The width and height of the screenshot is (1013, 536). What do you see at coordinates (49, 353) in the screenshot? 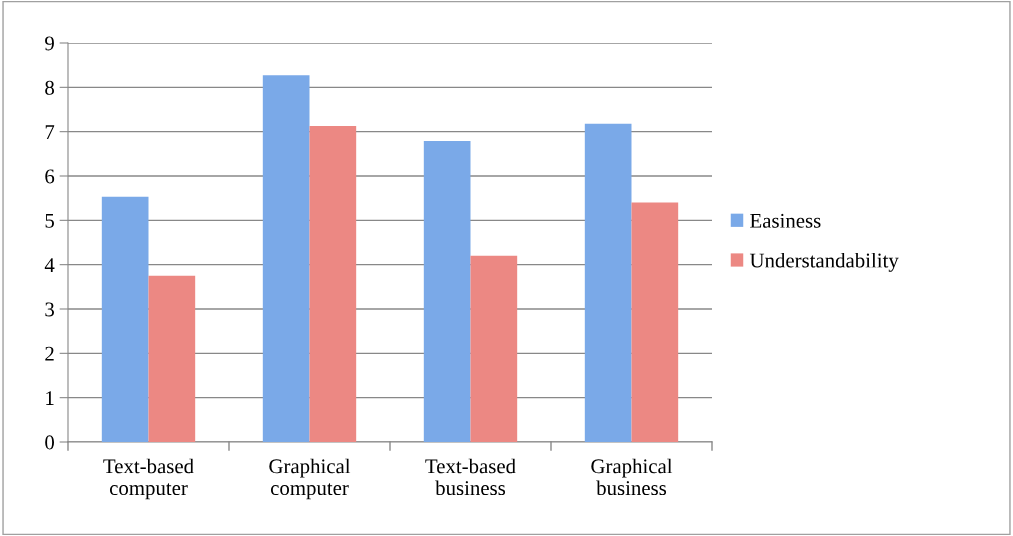
I see `y-tick-label: 2` at bounding box center [49, 353].